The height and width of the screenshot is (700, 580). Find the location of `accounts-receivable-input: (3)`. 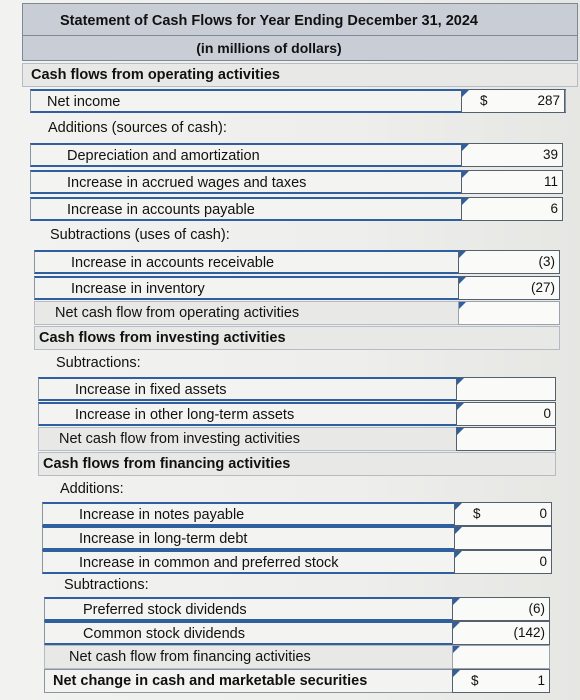

accounts-receivable-input: (3) is located at coordinates (509, 262).